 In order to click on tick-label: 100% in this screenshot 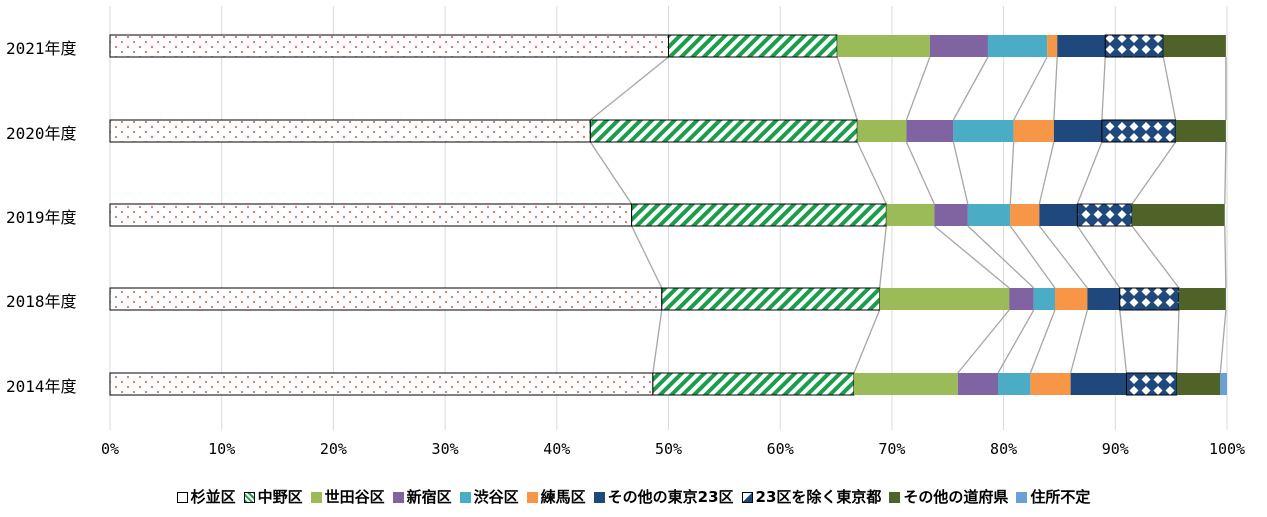, I will do `click(1227, 449)`.